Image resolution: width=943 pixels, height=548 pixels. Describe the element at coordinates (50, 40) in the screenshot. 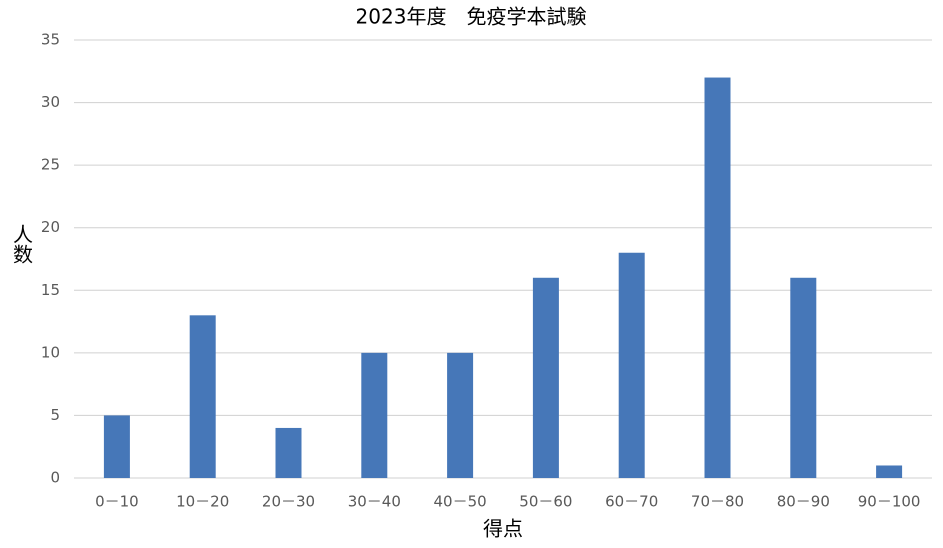

I see `y-tick-label: 35` at that location.